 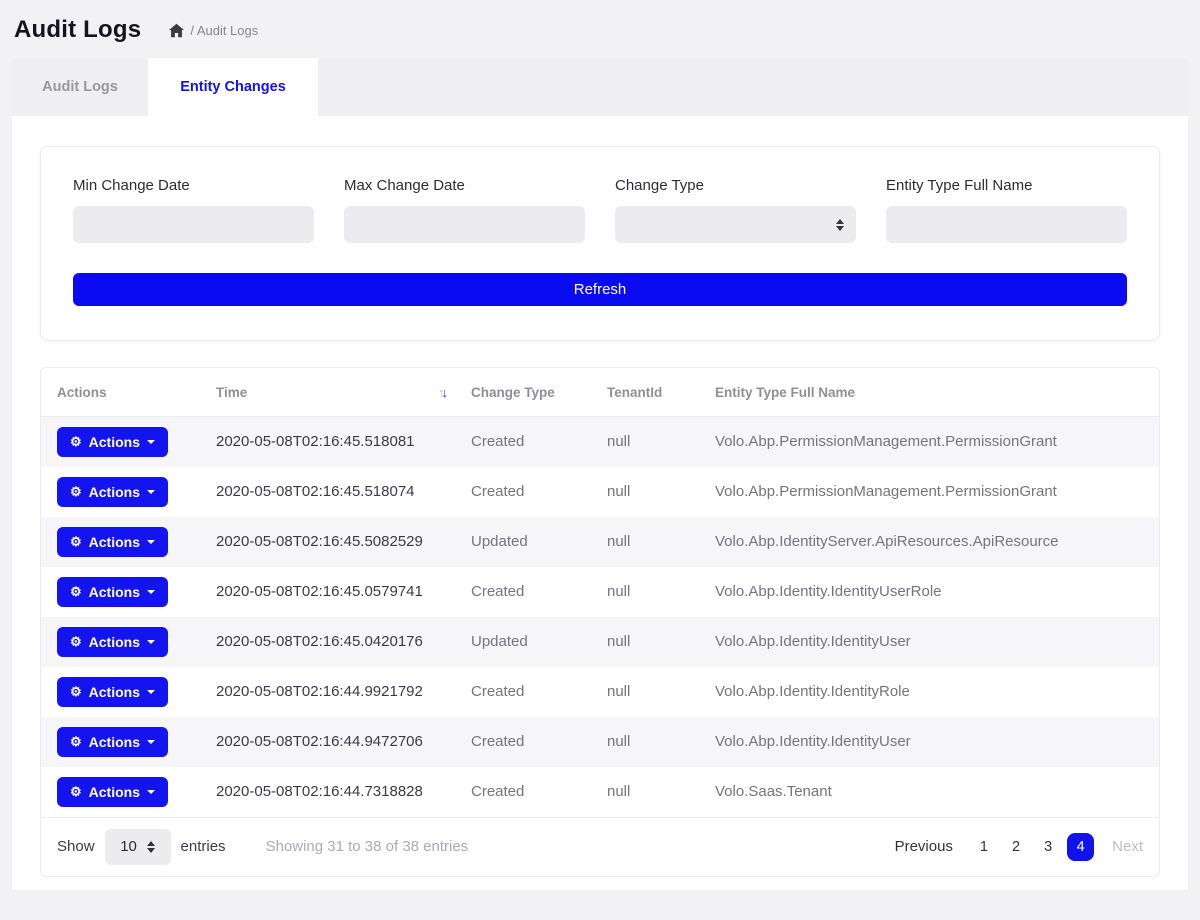 I want to click on page-size-select: 10, so click(x=137, y=846).